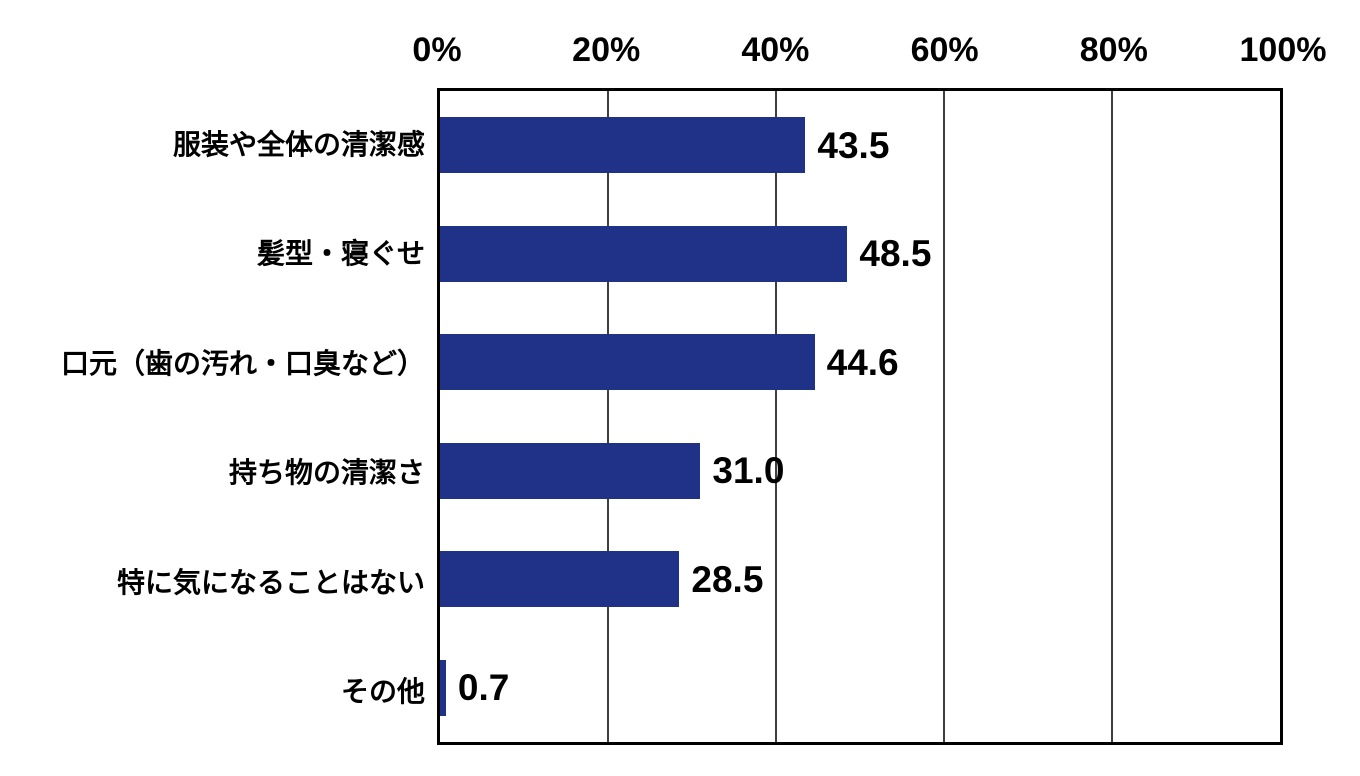 Image resolution: width=1360 pixels, height=776 pixels. I want to click on x-axis-tick: 60%, so click(944, 50).